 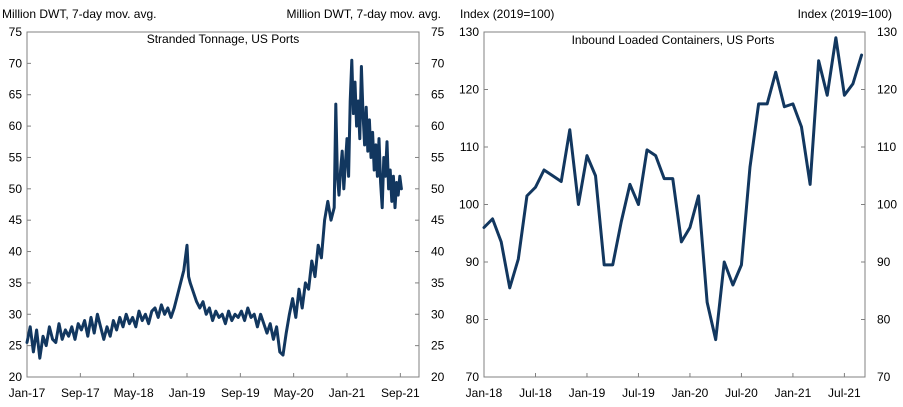 I want to click on right-xtick-label: Jan-18, so click(x=484, y=393).